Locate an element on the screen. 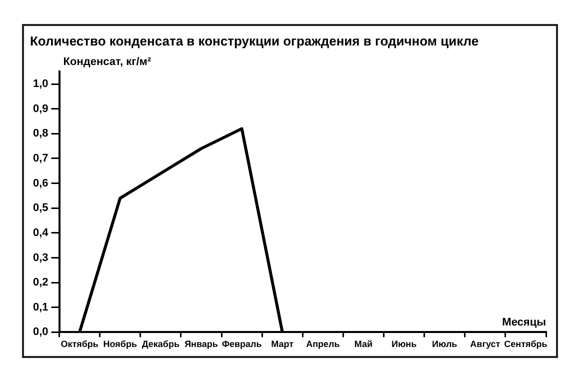 The width and height of the screenshot is (574, 376). x-tick-label: Январь is located at coordinates (201, 344).